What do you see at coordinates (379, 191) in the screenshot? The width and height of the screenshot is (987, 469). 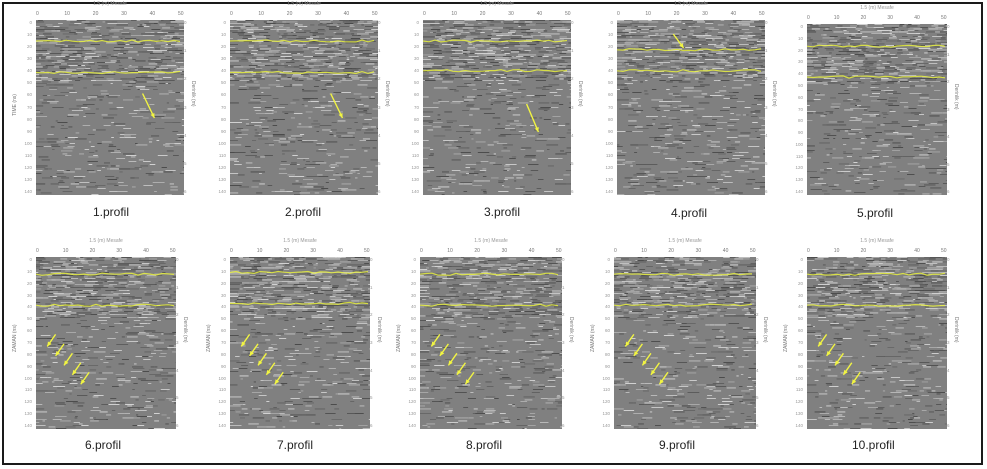 I see `depth-tick: 6` at bounding box center [379, 191].